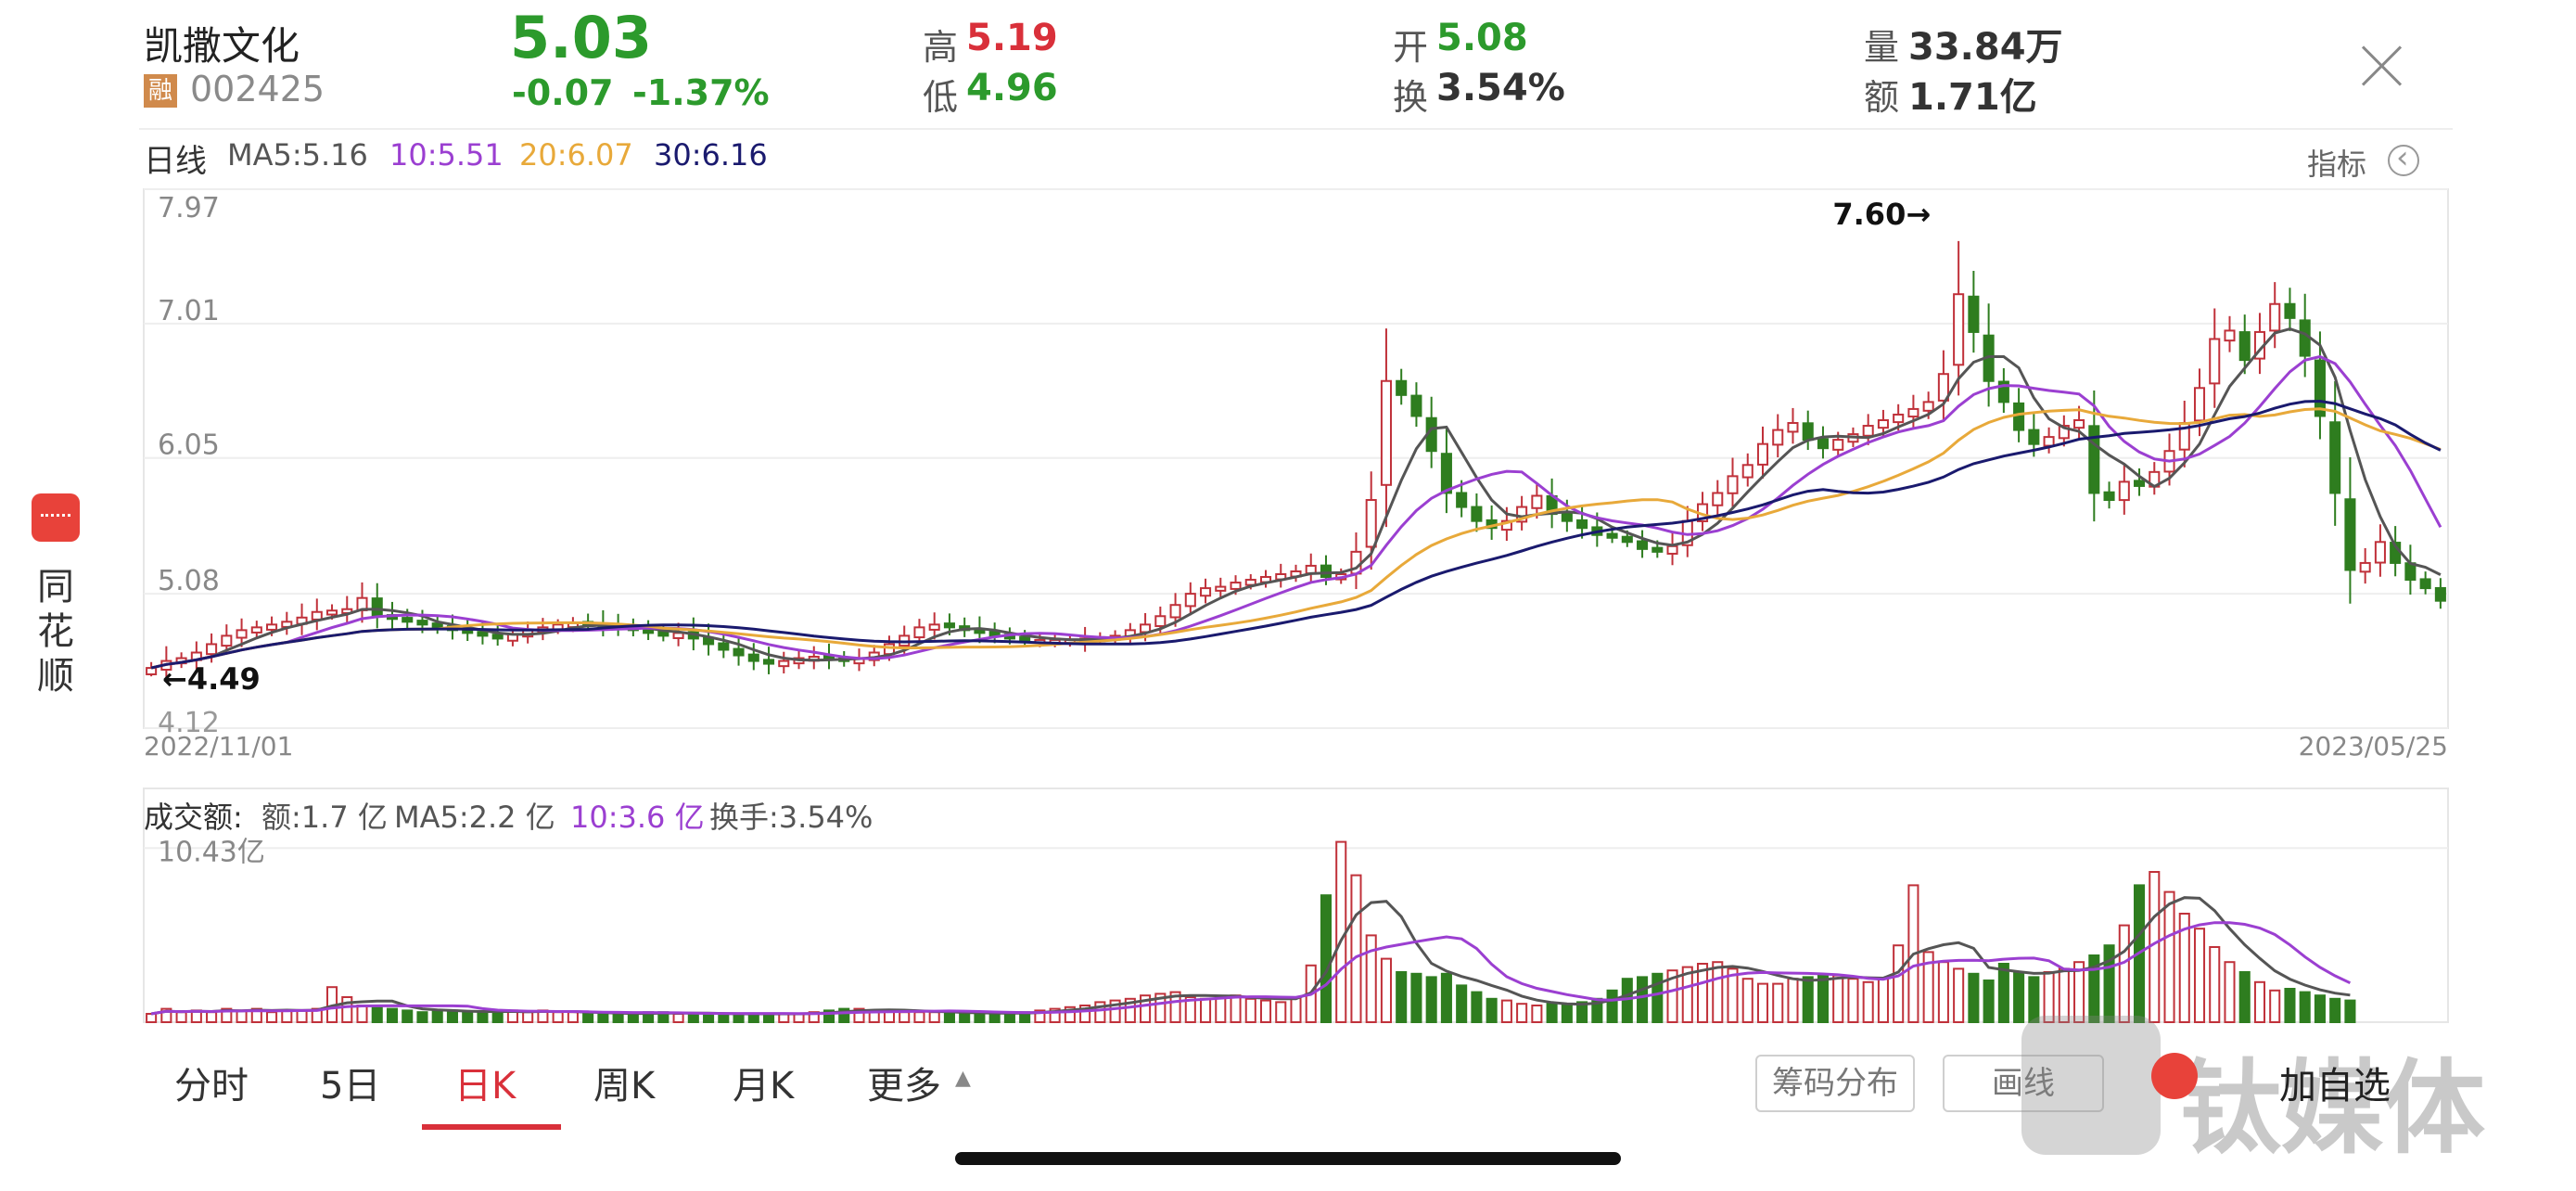 This screenshot has width=2576, height=1191. I want to click on triangle-up-icon: ▲, so click(963, 1078).